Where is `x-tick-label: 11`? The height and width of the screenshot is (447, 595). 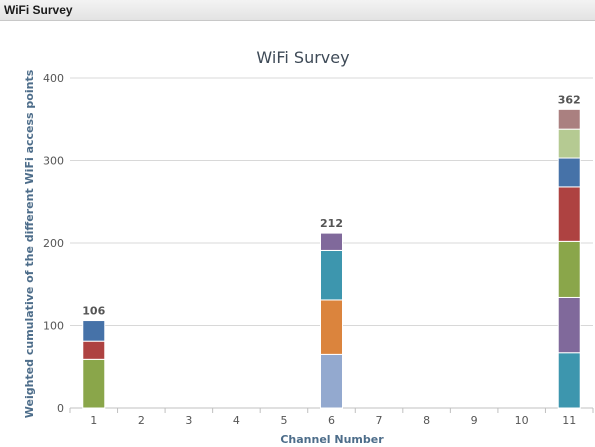
x-tick-label: 11 is located at coordinates (569, 420).